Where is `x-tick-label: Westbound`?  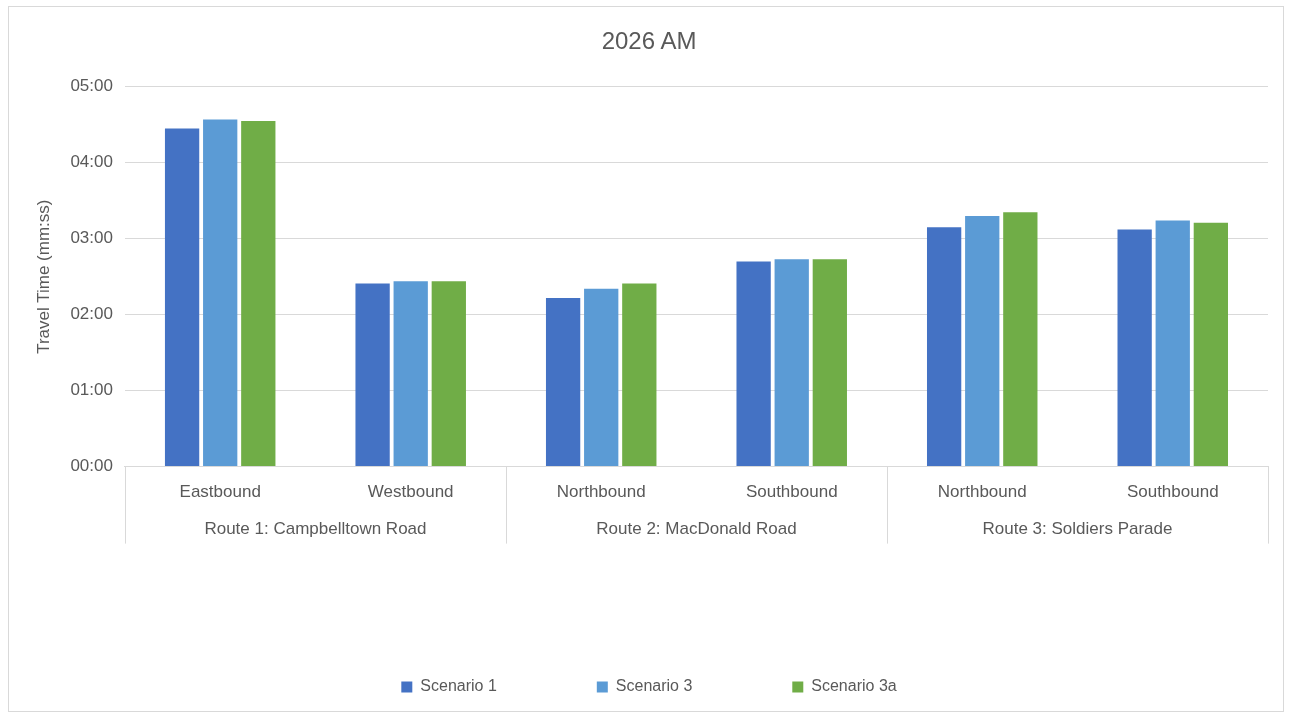 x-tick-label: Westbound is located at coordinates (410, 492).